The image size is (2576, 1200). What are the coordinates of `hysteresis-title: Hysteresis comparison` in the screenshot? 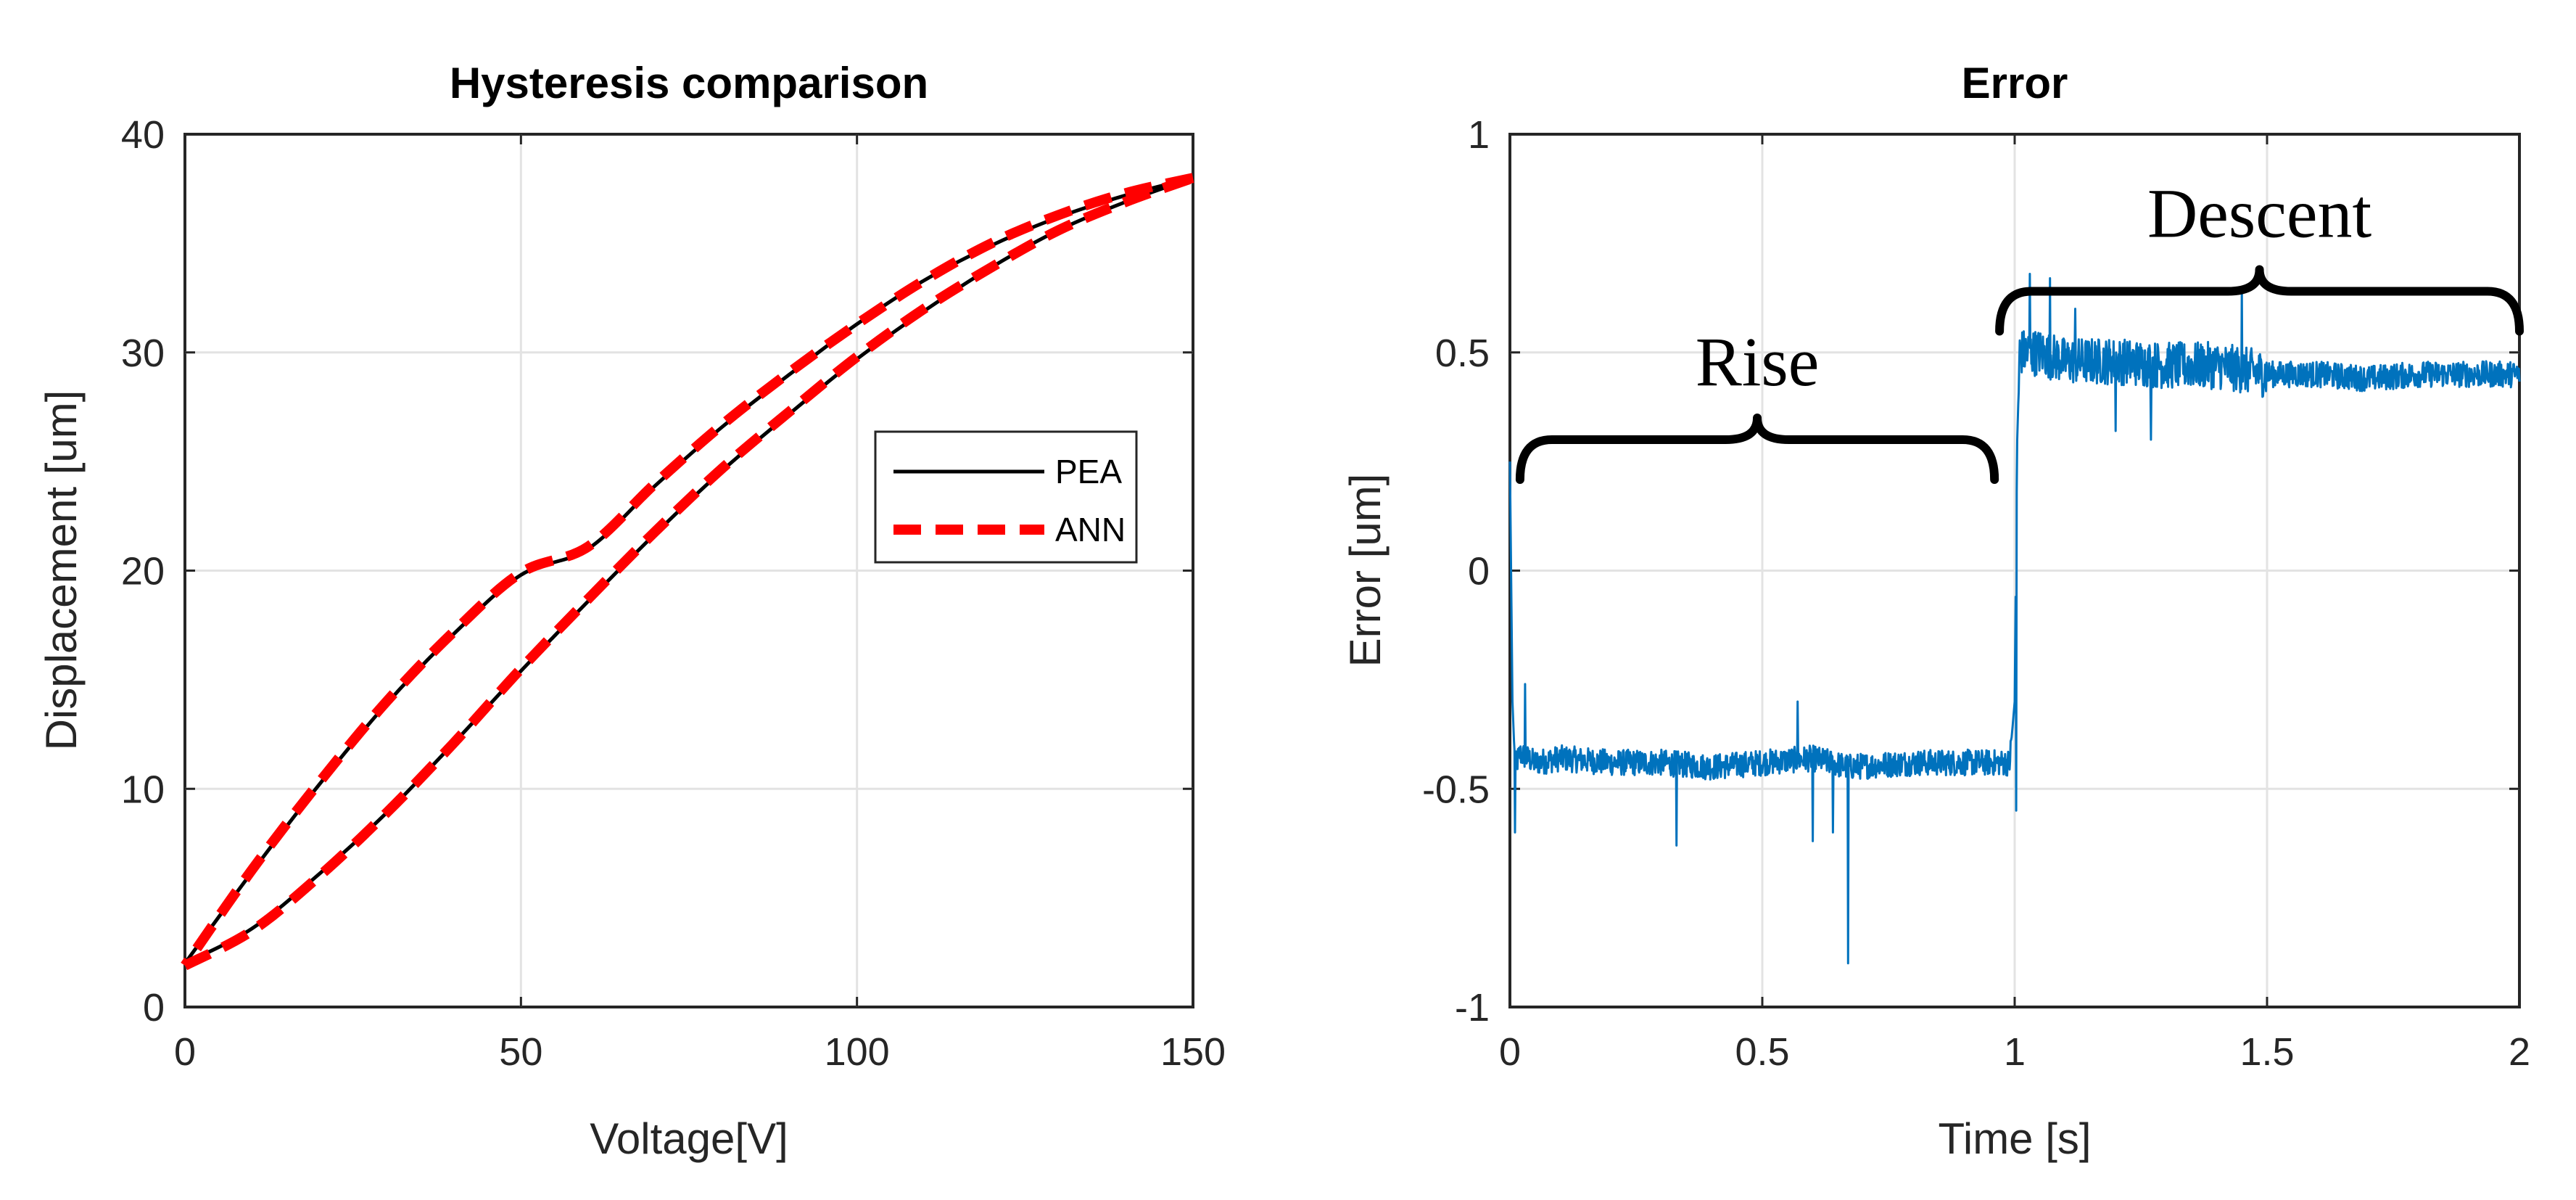 It's located at (689, 83).